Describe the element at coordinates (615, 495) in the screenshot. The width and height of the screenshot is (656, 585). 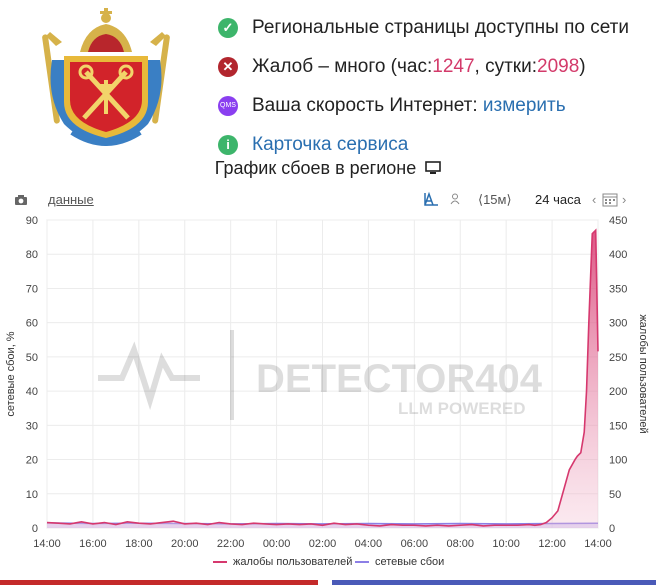
I see `y-right-tick-label: 50` at that location.